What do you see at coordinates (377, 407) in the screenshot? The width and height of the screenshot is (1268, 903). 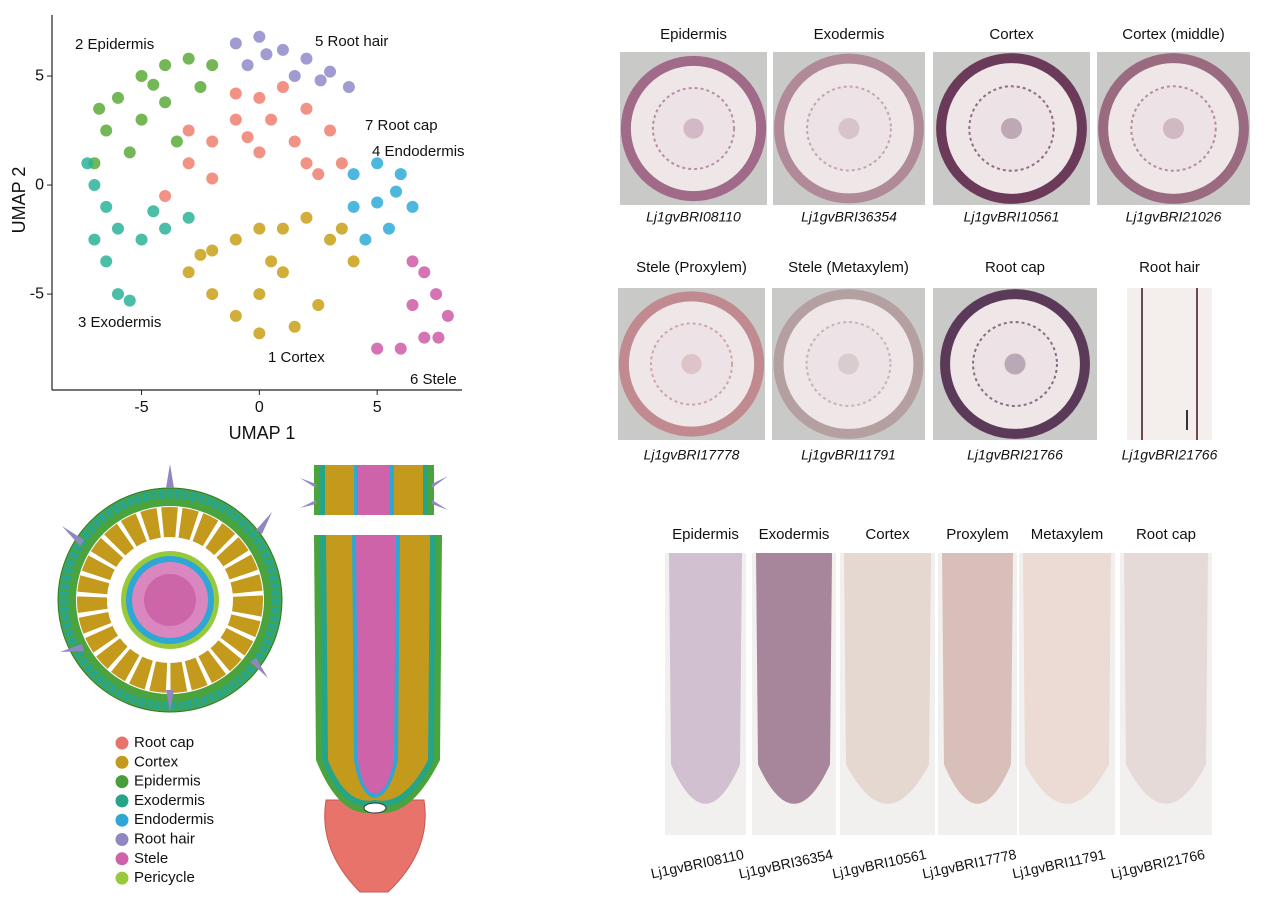 I see `x-tick-label: 5` at bounding box center [377, 407].